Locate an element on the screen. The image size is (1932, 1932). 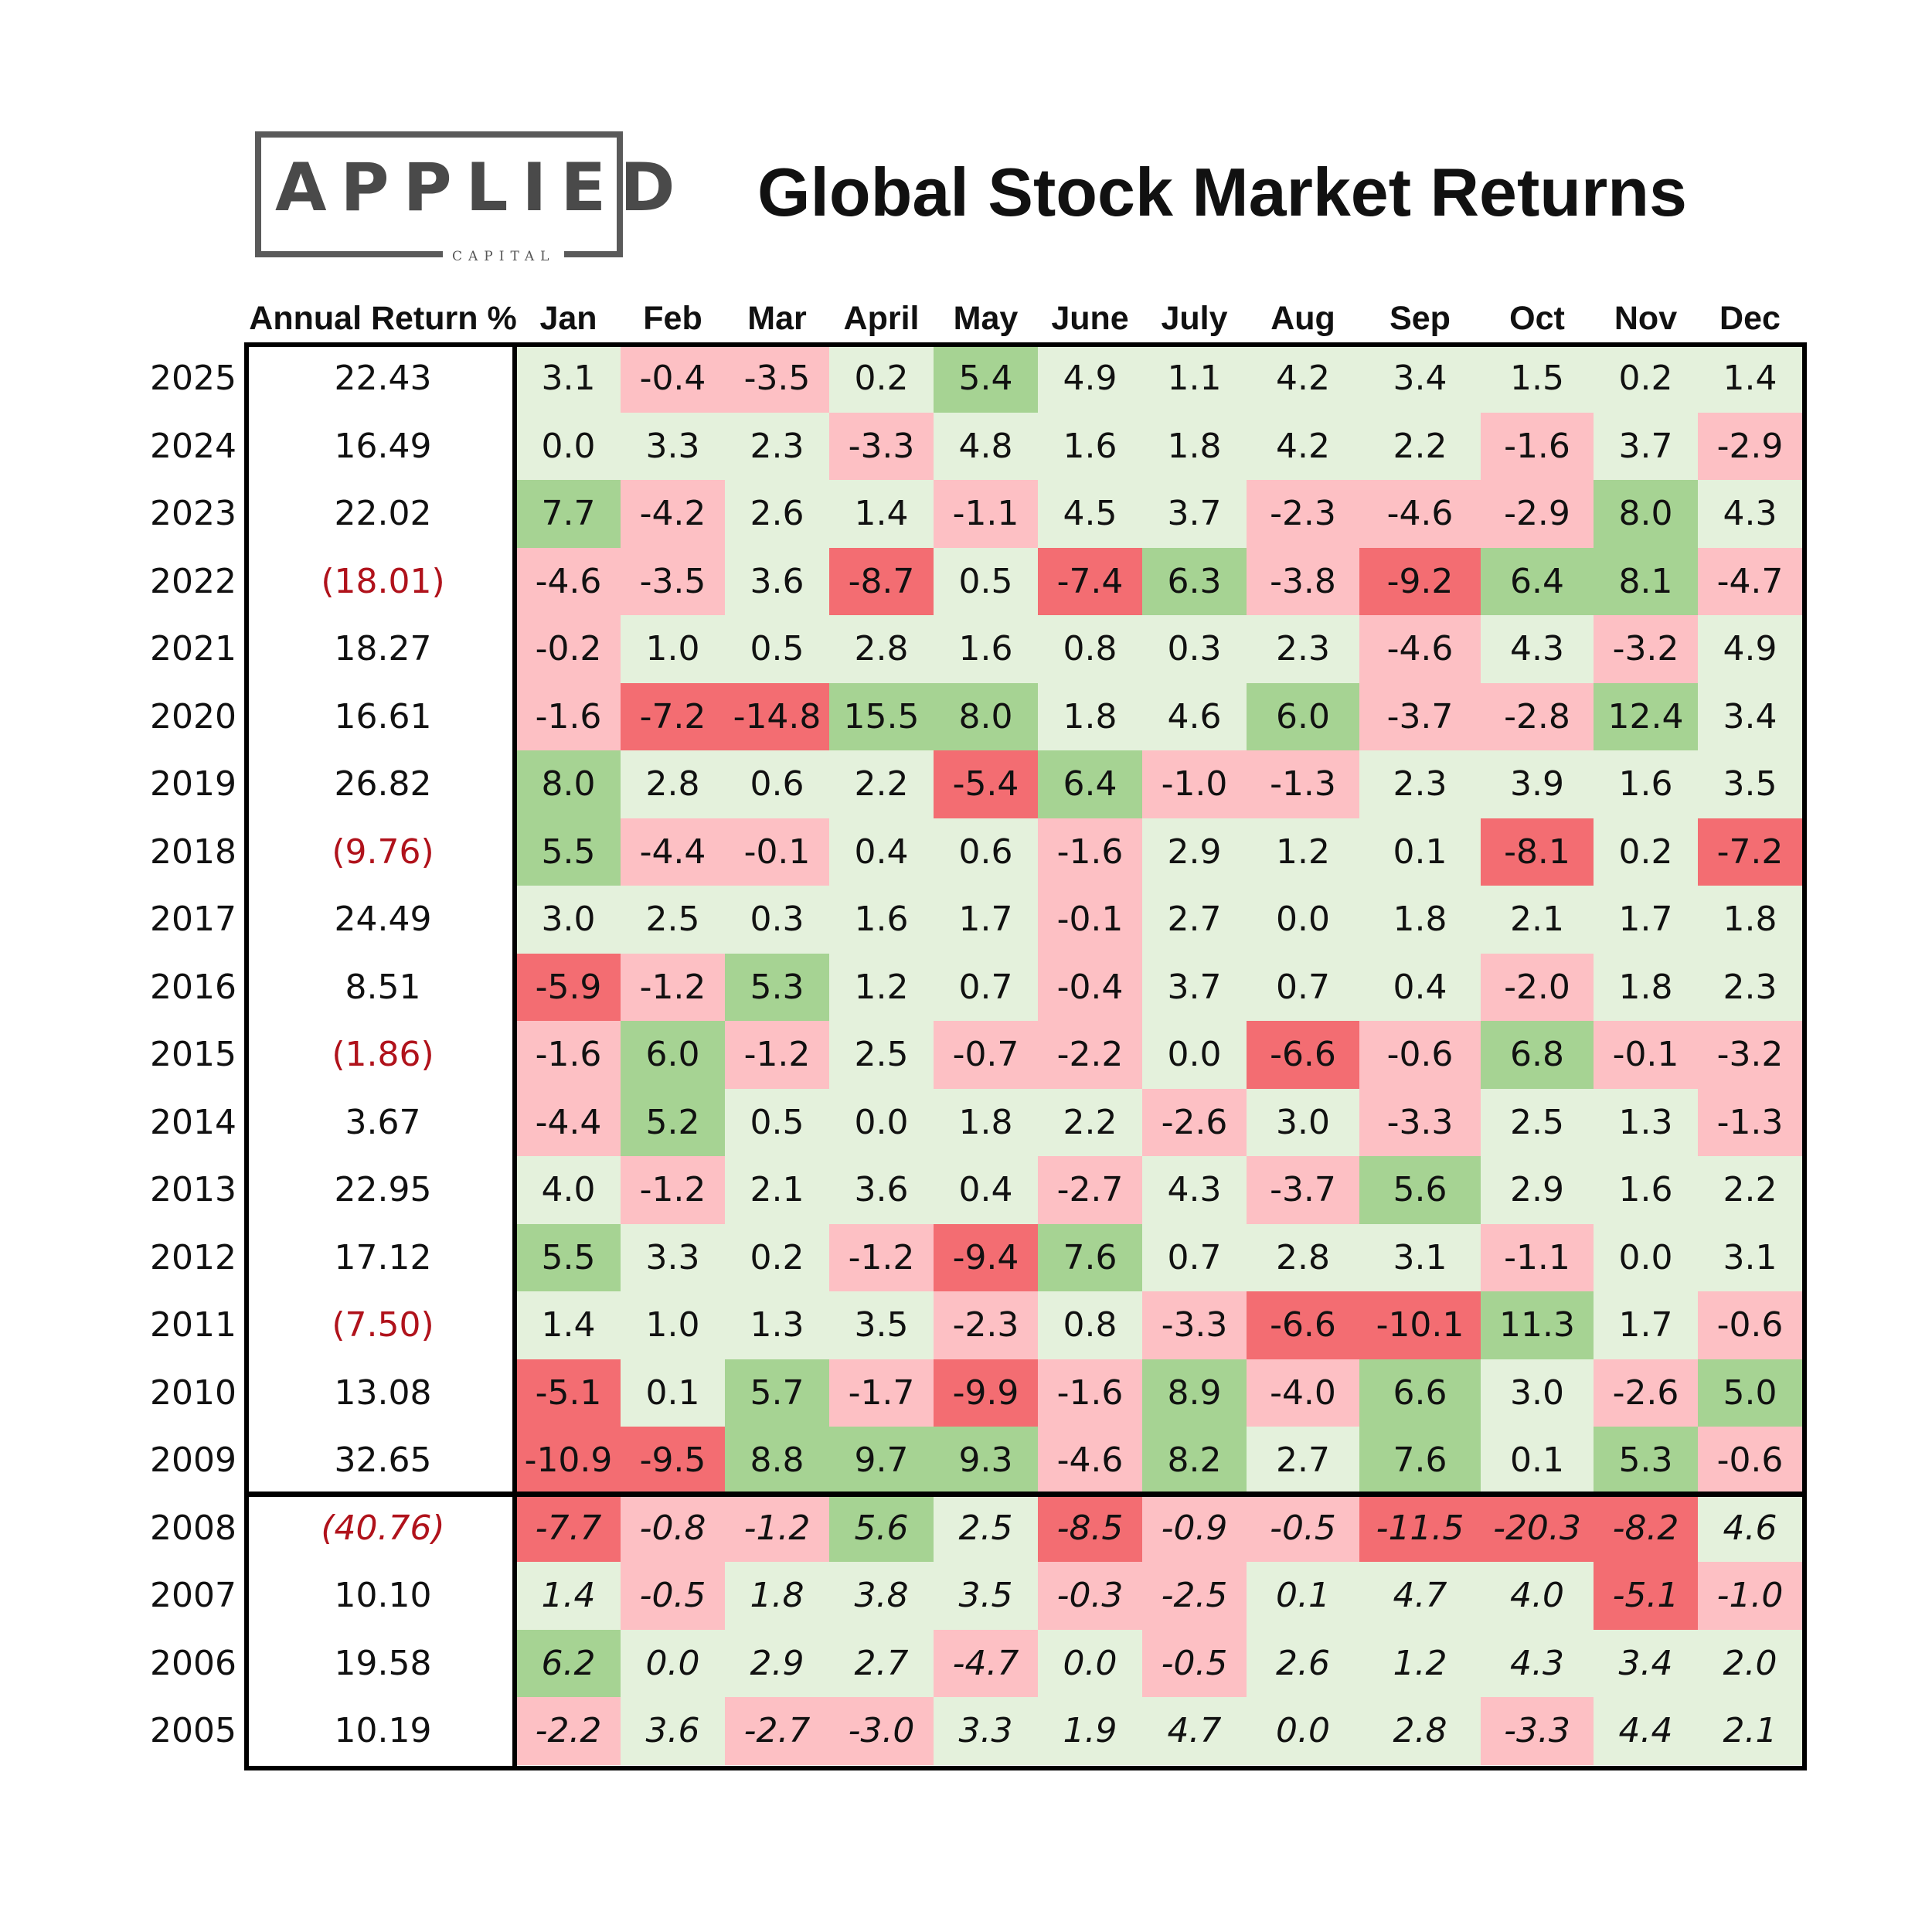
year-label: 2016 is located at coordinates (193, 988).